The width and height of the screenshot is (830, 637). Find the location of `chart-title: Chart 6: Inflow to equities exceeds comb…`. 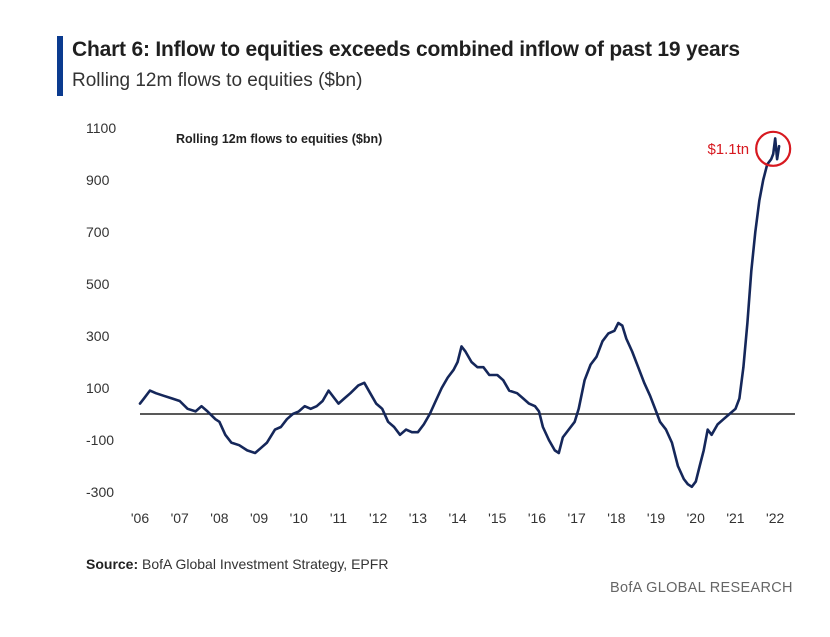

chart-title: Chart 6: Inflow to equities exceeds comb… is located at coordinates (406, 49).